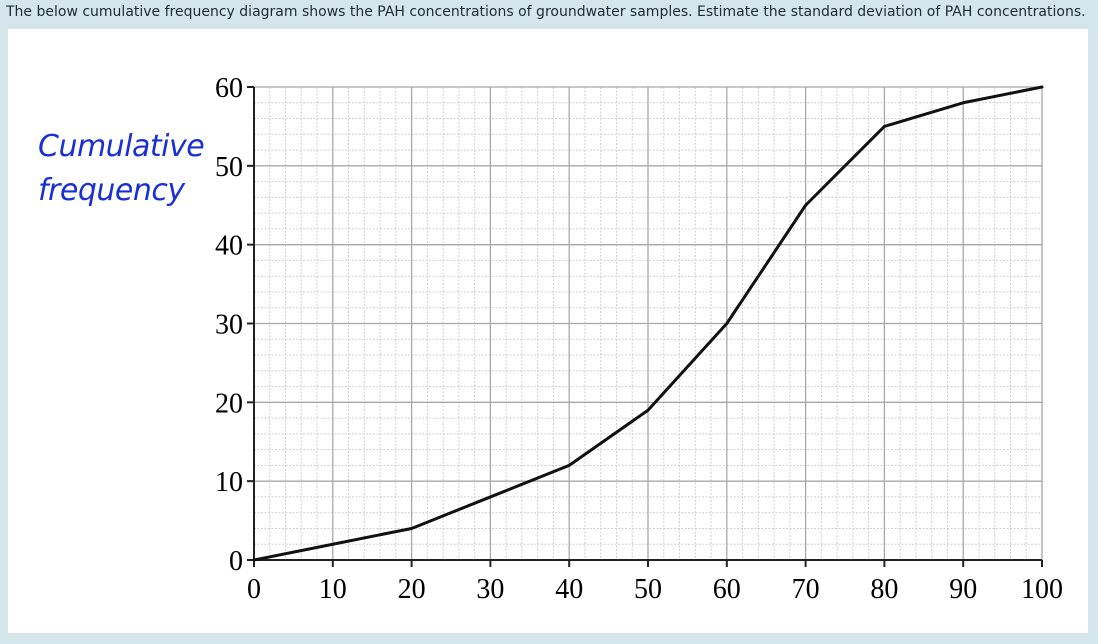 This screenshot has height=644, width=1098. What do you see at coordinates (1042, 589) in the screenshot?
I see `x-tick-label: 100` at bounding box center [1042, 589].